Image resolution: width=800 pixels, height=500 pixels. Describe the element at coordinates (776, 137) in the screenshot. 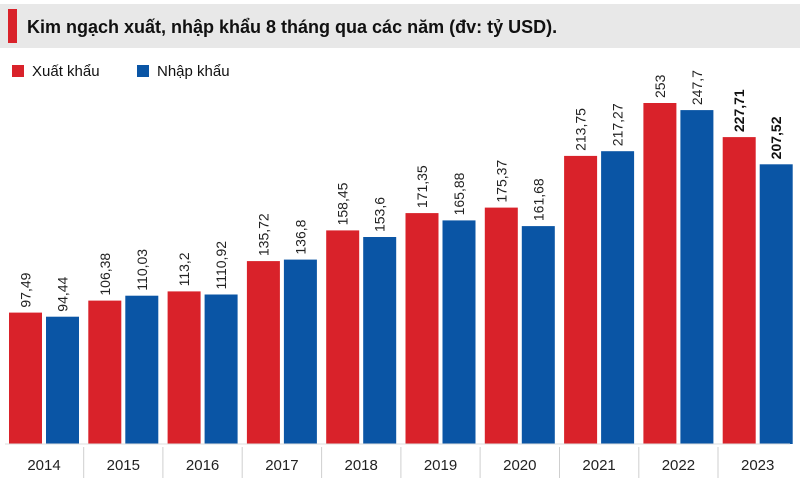

I see `value-label-import-2023: 207,52` at that location.